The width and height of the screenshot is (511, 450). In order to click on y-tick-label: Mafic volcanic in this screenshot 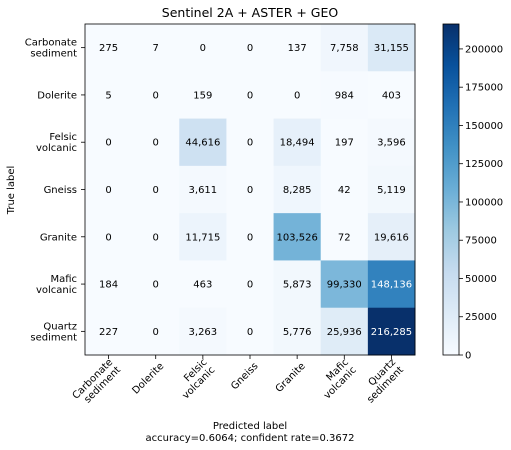, I will do `click(56, 285)`.